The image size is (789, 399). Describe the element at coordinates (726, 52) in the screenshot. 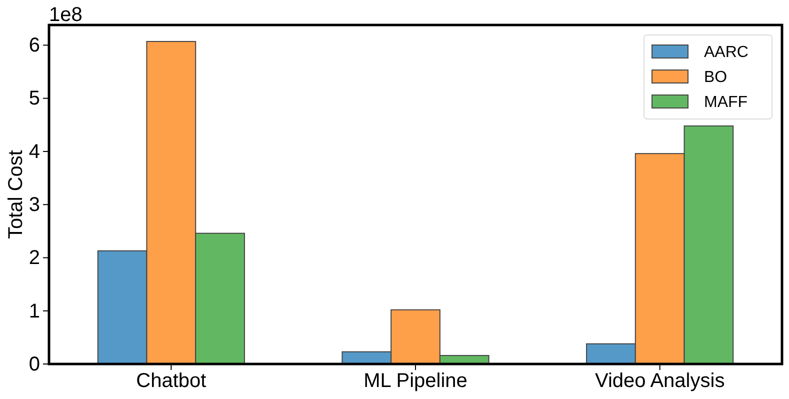

I see `legend-label: AARC` at that location.